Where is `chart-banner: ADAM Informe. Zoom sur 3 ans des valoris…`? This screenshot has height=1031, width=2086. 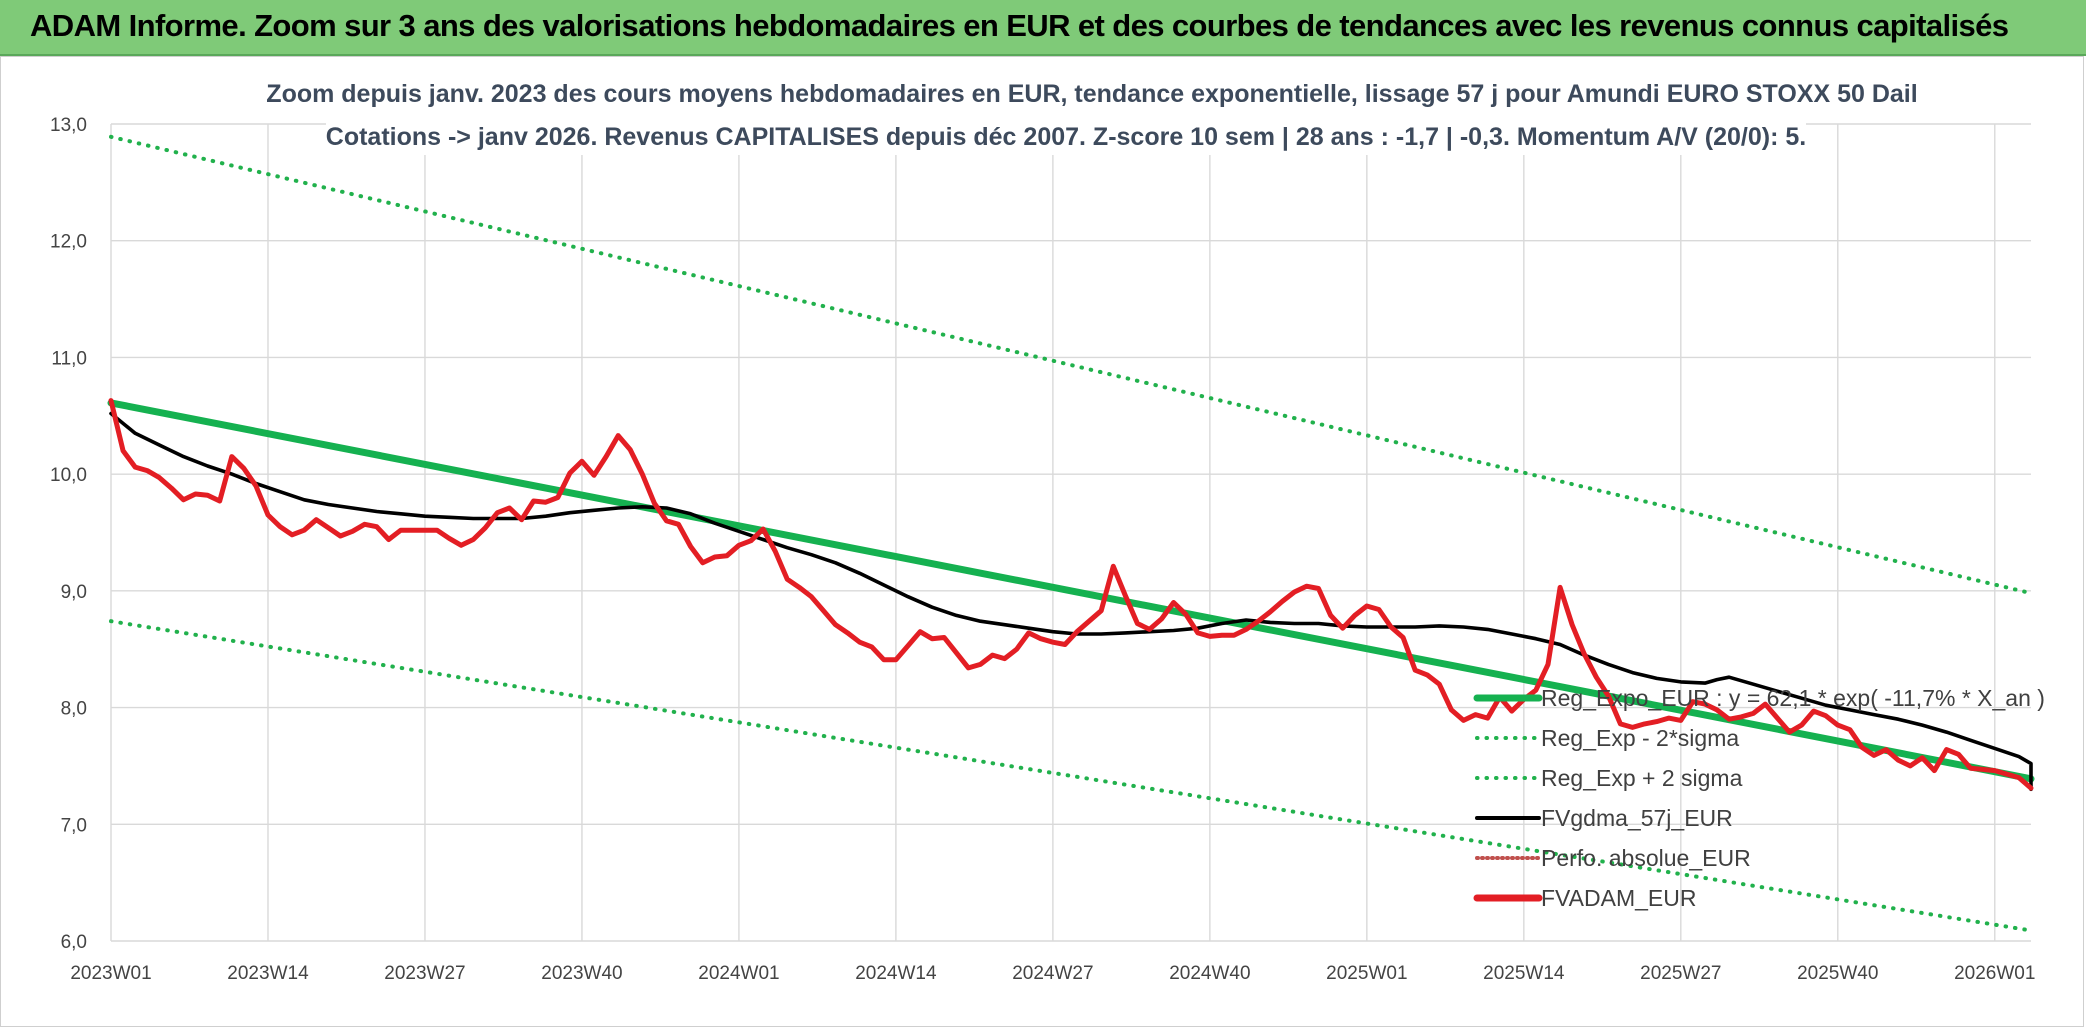 chart-banner: ADAM Informe. Zoom sur 3 ans des valoris… is located at coordinates (1043, 28).